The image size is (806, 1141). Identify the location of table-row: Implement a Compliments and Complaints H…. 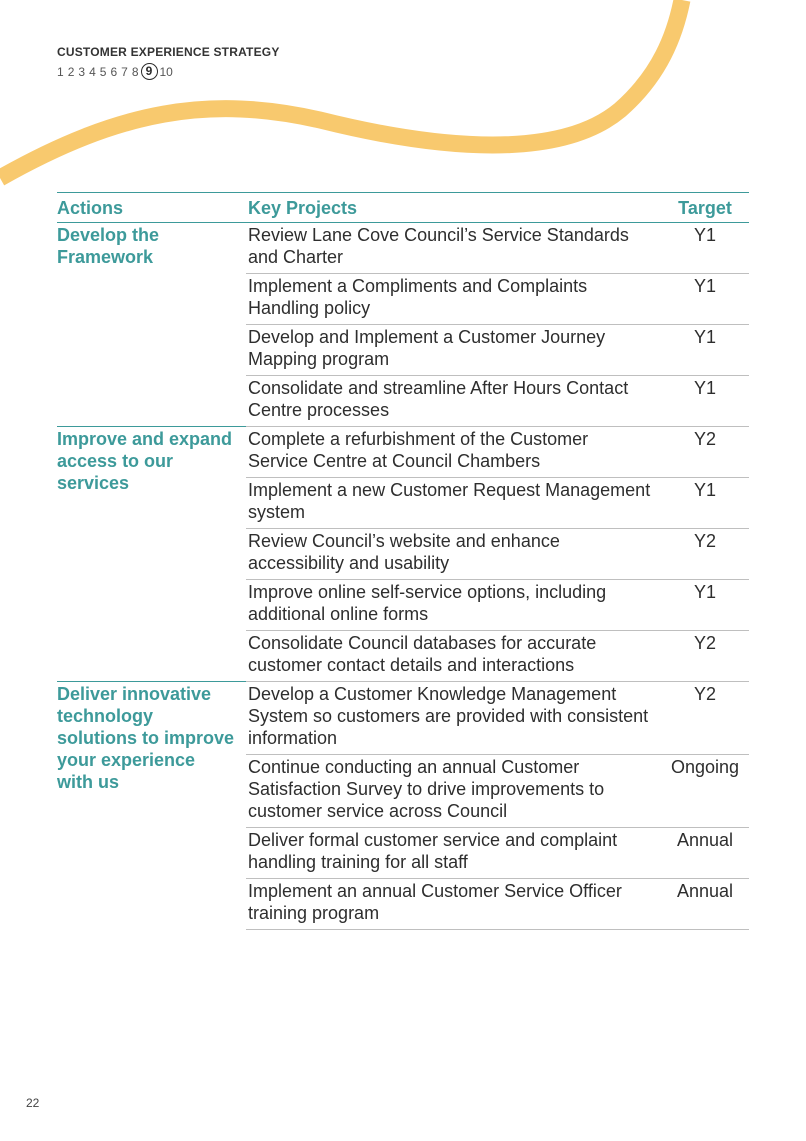
(403, 299).